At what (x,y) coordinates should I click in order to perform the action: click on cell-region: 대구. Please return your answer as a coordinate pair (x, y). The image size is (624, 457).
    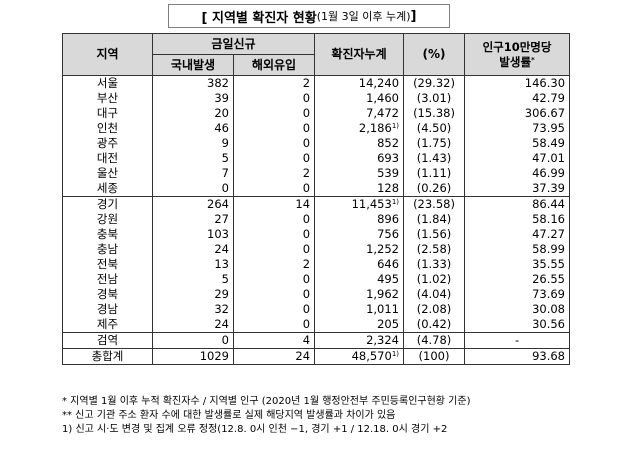
    Looking at the image, I should click on (107, 113).